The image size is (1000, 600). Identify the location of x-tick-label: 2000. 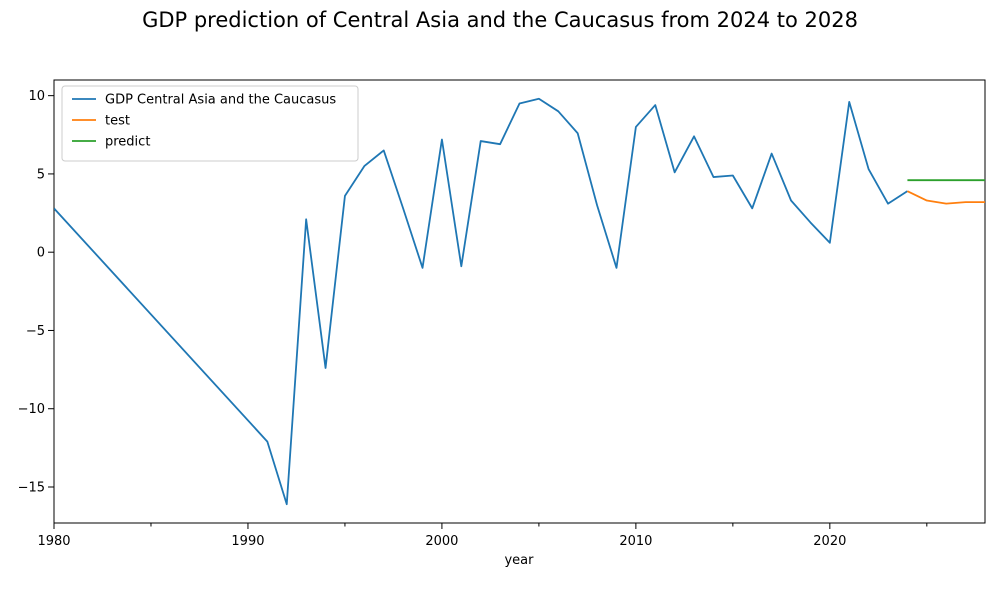
(441, 541).